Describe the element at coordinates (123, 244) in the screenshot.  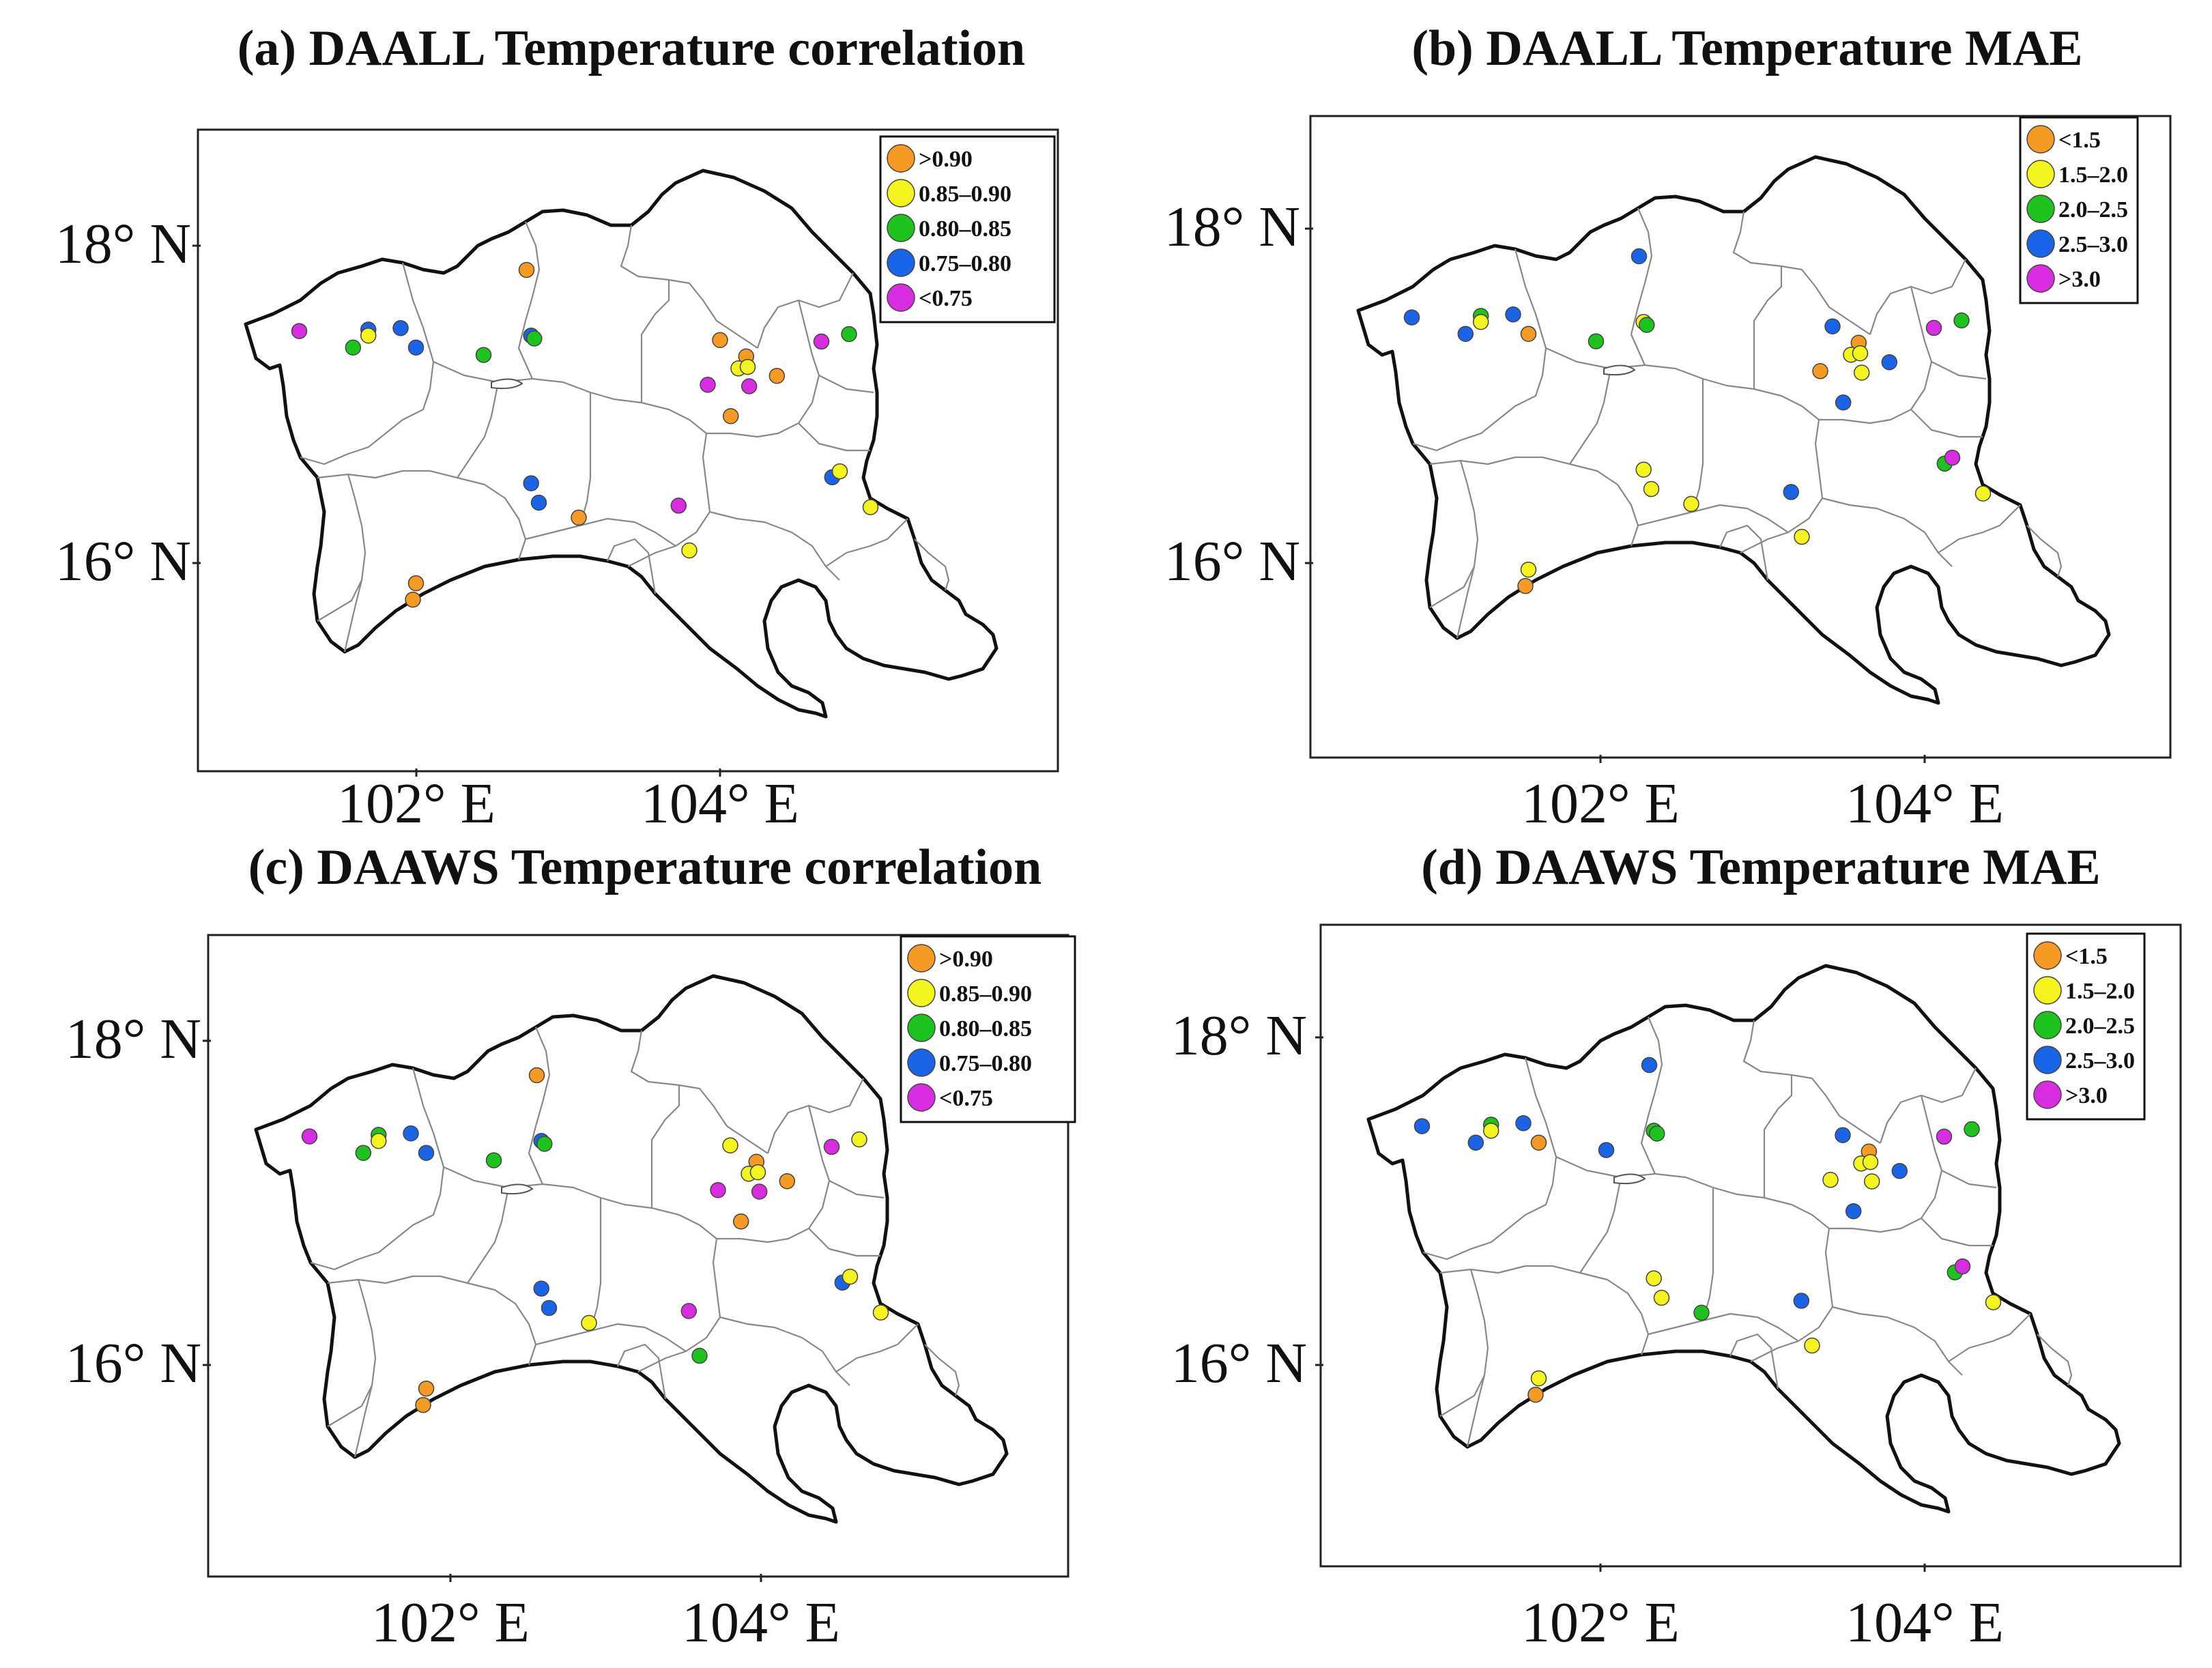
I see `lat-tick-label: 18° N` at that location.